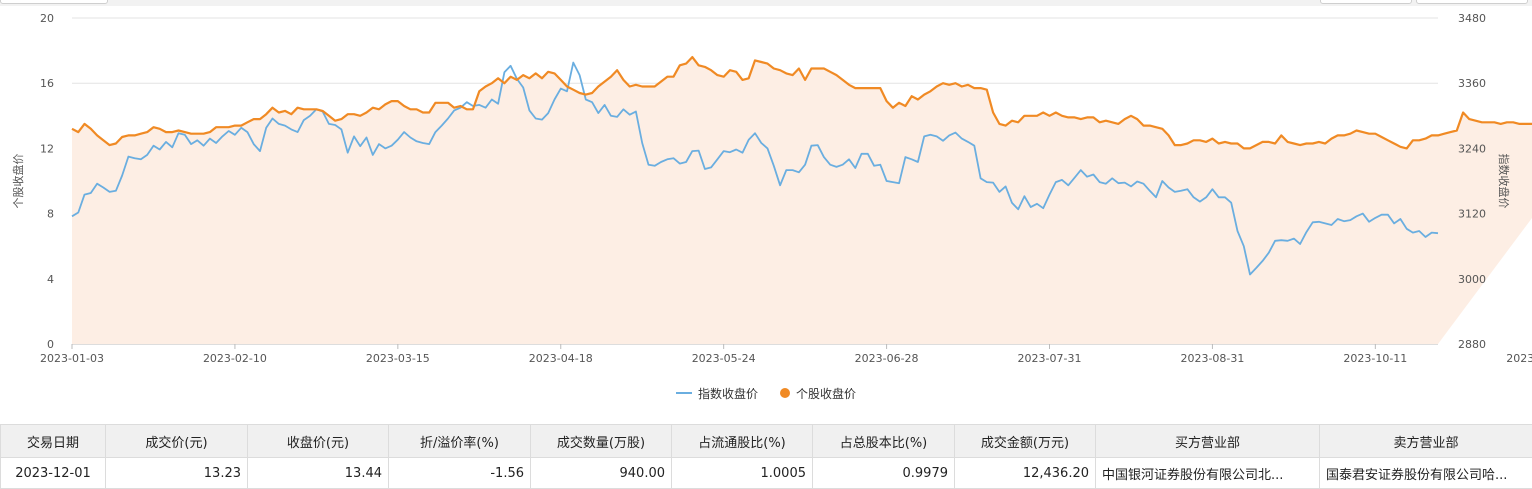 The image size is (1532, 489). I want to click on x-tick-label: 2023-03-15, so click(398, 358).